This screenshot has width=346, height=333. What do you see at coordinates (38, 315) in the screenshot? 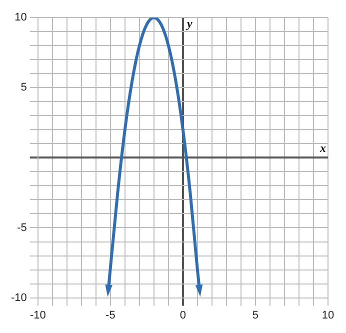
I see `x-tick-label: -10` at bounding box center [38, 315].